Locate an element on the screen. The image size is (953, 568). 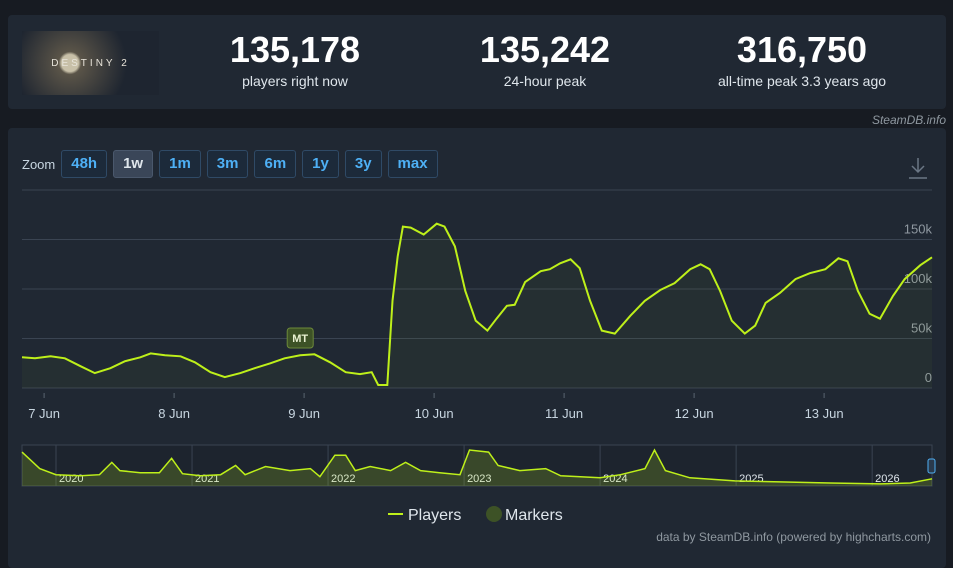
stat-value: 135,178 is located at coordinates (295, 49).